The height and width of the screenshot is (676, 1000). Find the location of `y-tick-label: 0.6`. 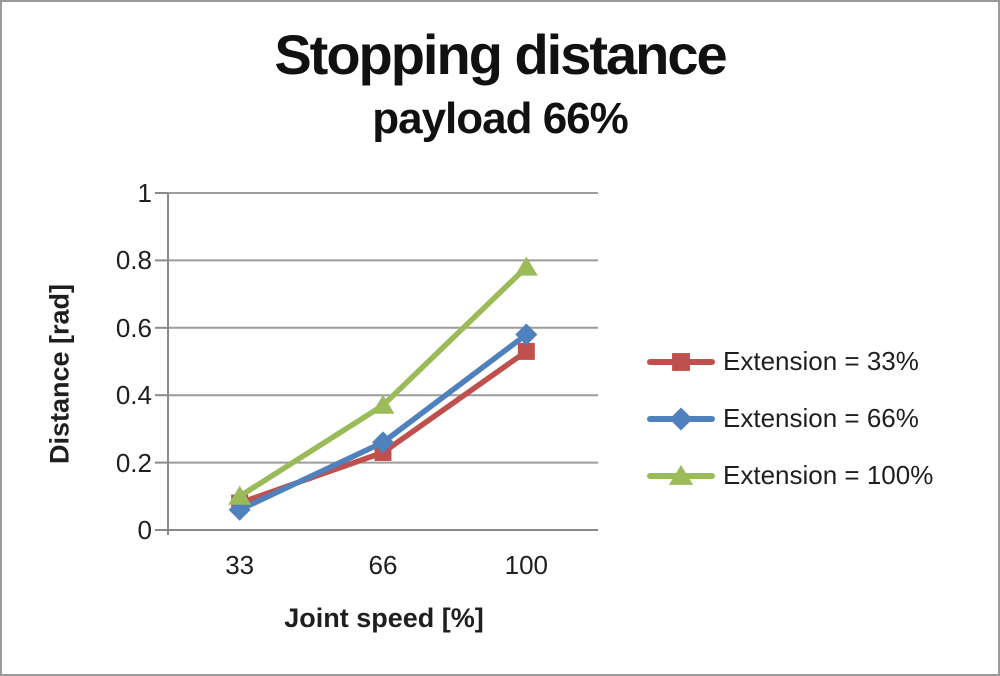

y-tick-label: 0.6 is located at coordinates (133, 327).